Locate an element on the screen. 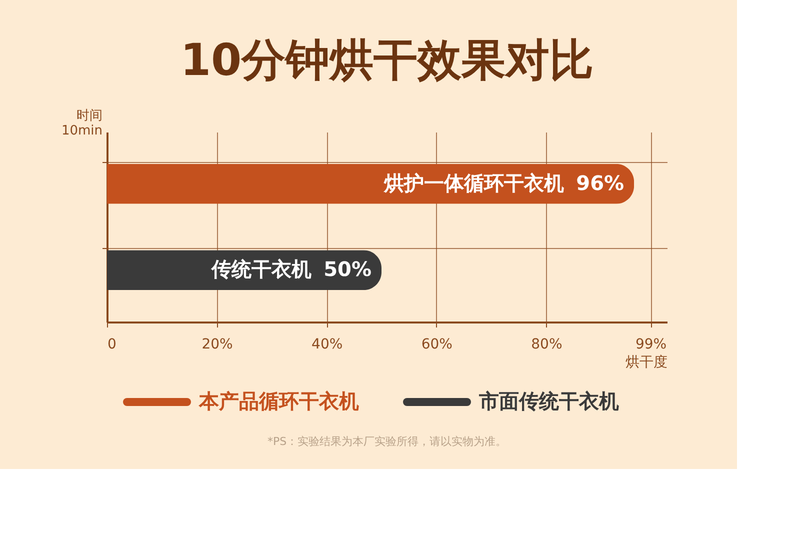  x-tick-label: 60% is located at coordinates (436, 344).